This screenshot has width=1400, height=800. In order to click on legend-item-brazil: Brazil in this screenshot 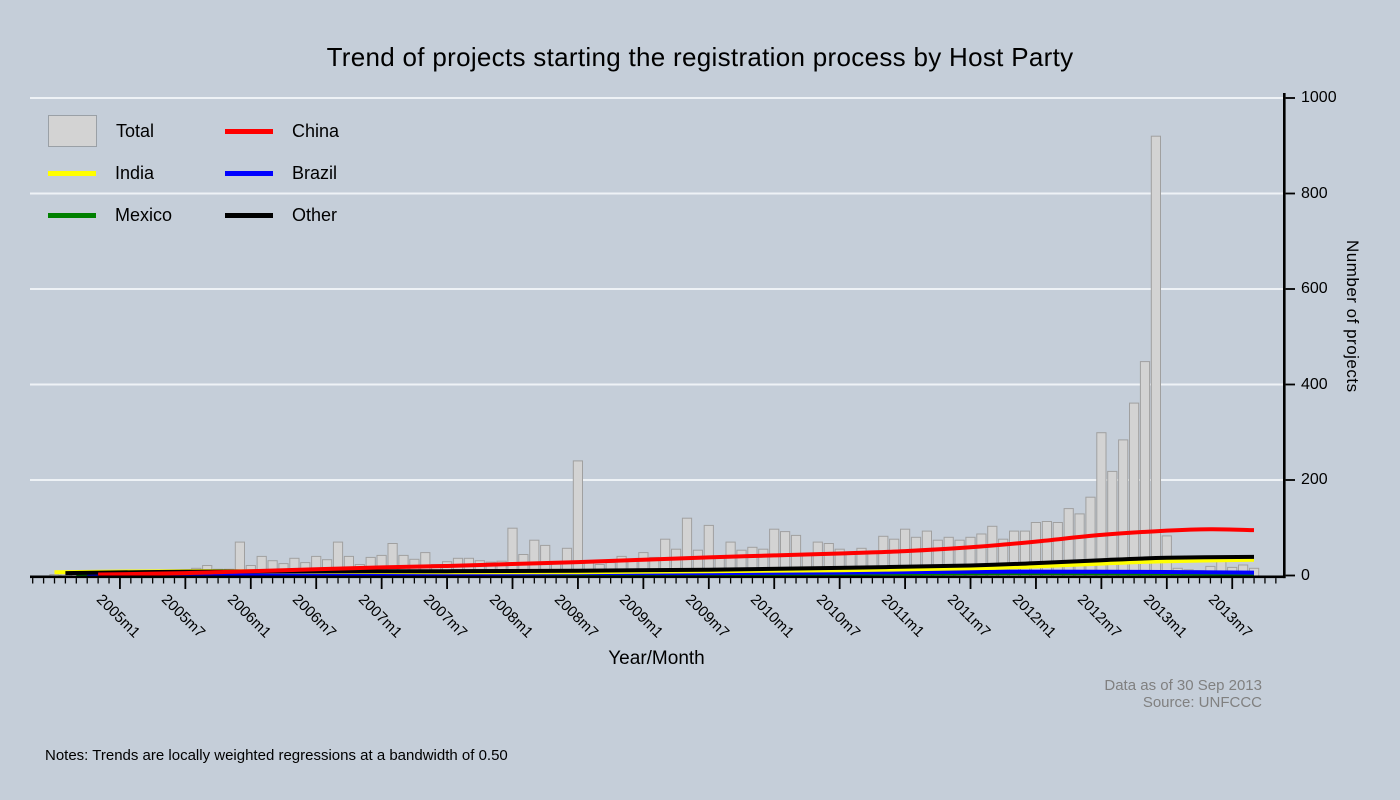, I will do `click(281, 173)`.